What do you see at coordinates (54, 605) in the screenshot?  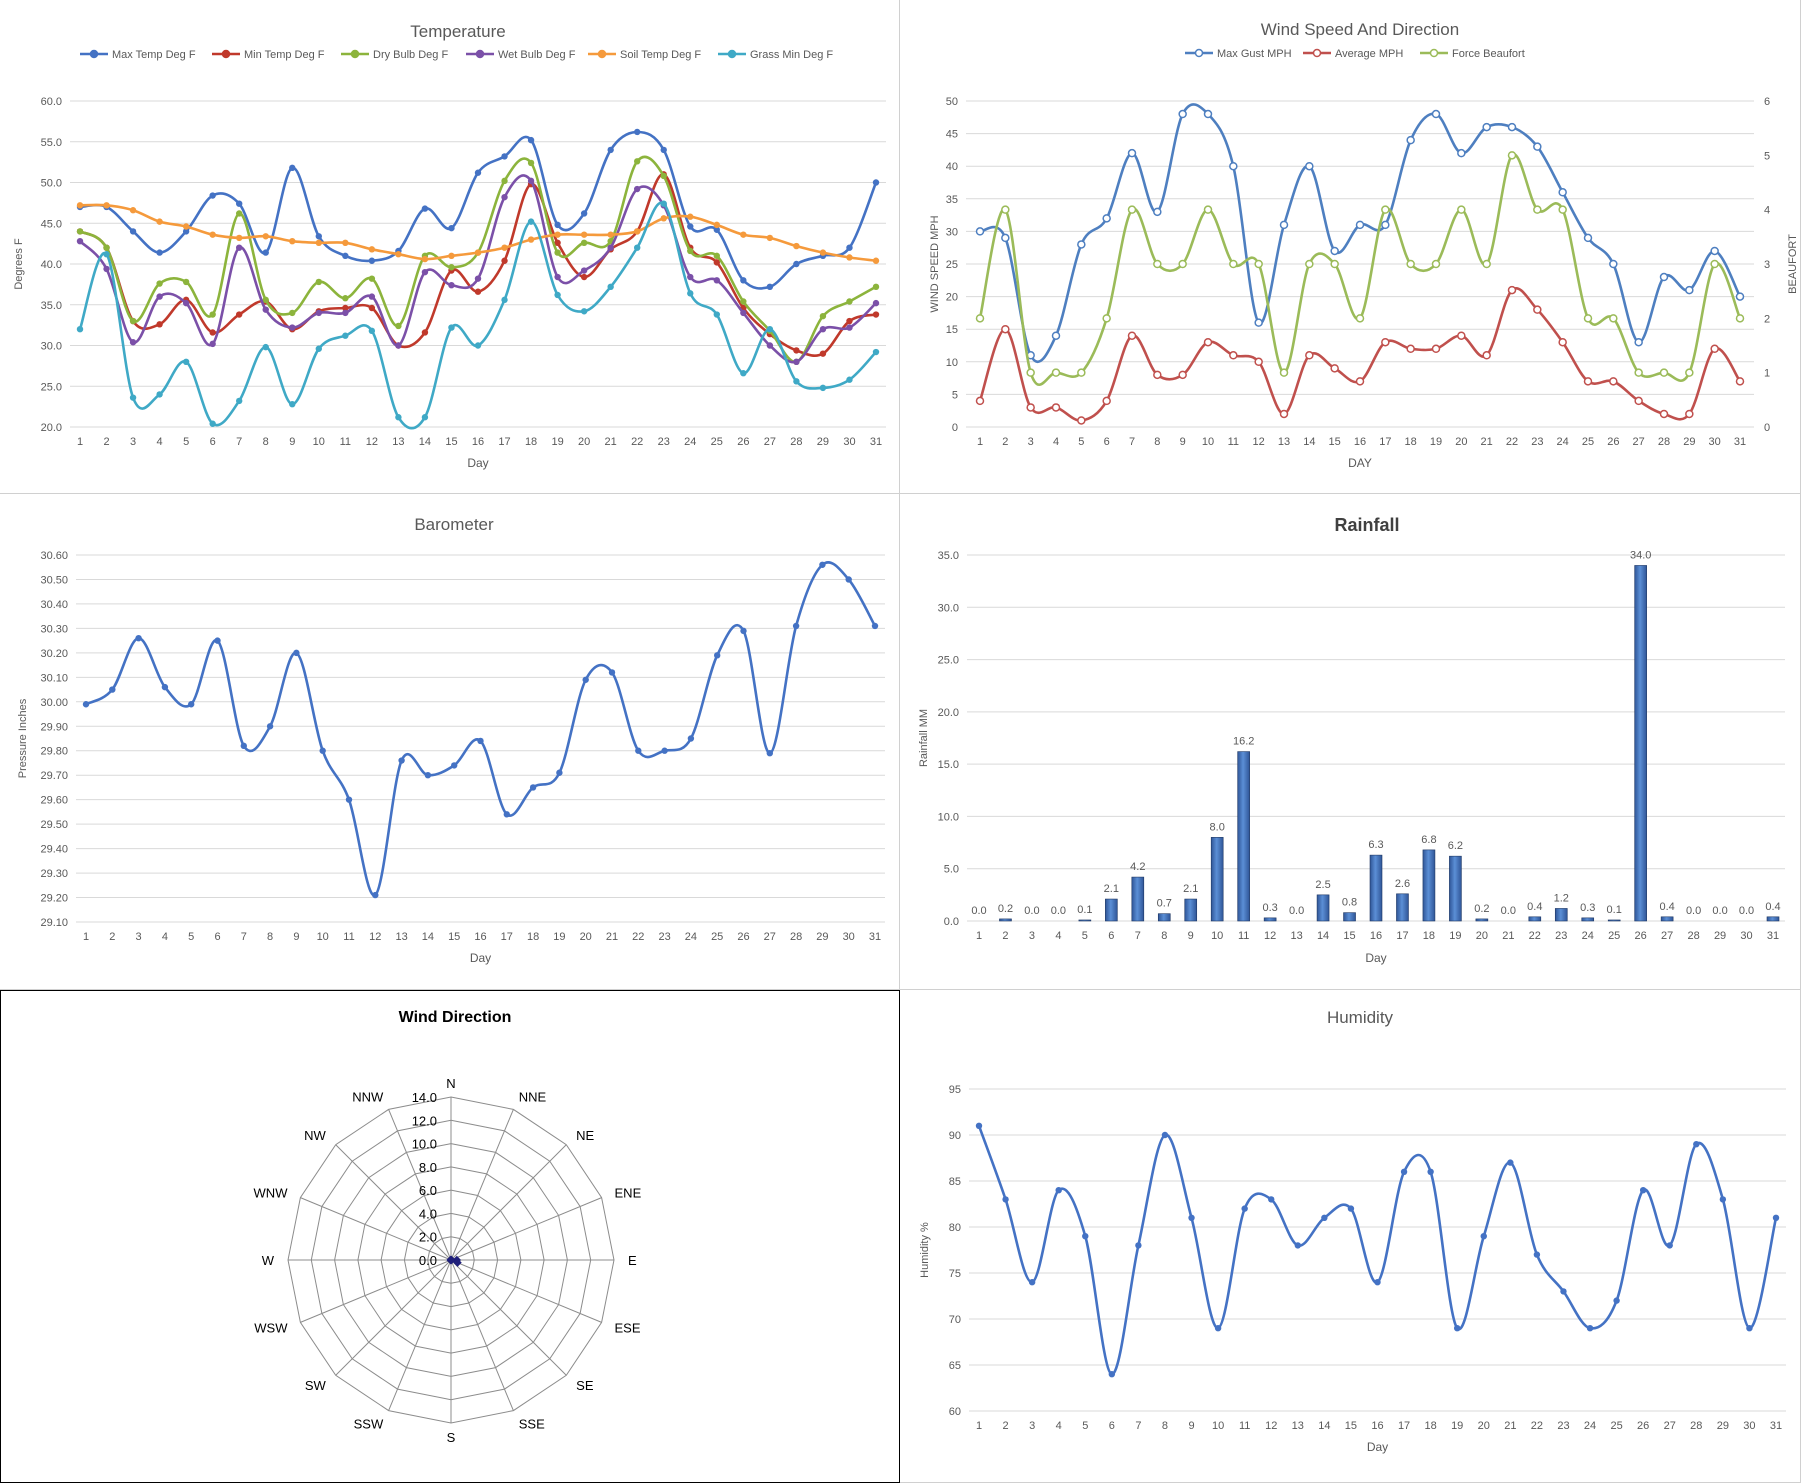 I see `y-tick-label: 30.40` at bounding box center [54, 605].